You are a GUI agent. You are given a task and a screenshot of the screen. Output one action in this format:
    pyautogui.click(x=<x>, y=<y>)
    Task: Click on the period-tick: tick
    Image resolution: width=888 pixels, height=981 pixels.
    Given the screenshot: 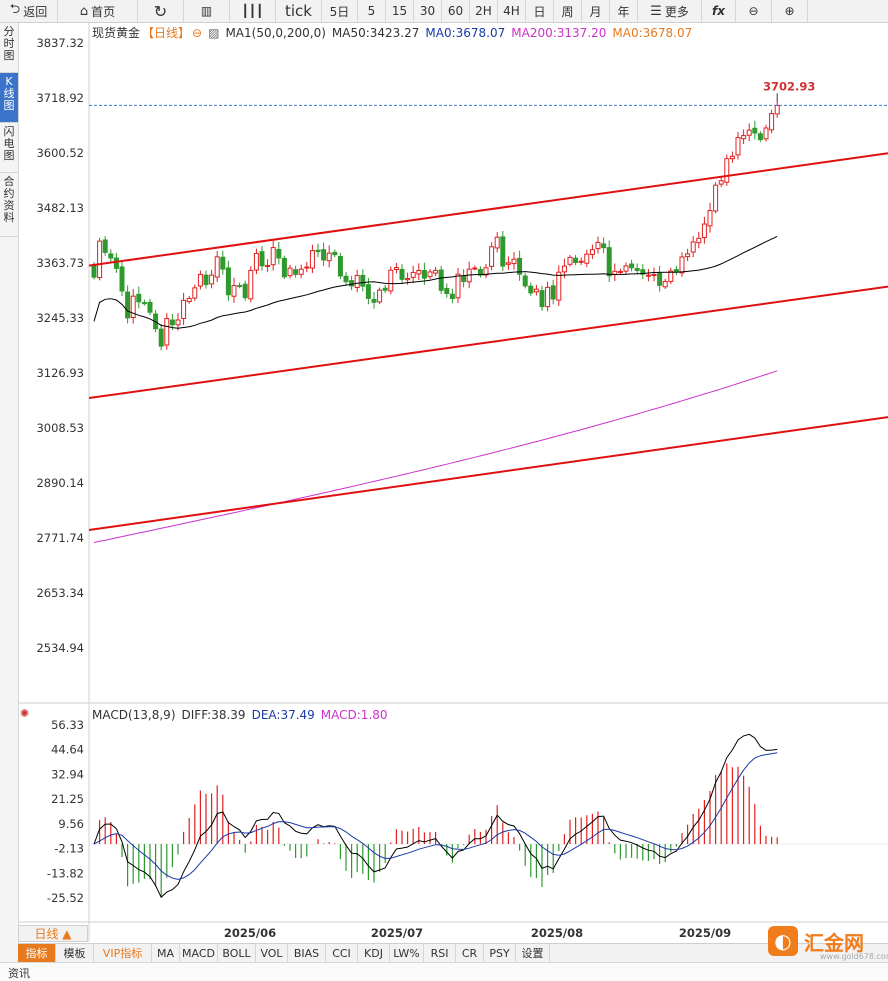 What is the action you would take?
    pyautogui.click(x=299, y=11)
    